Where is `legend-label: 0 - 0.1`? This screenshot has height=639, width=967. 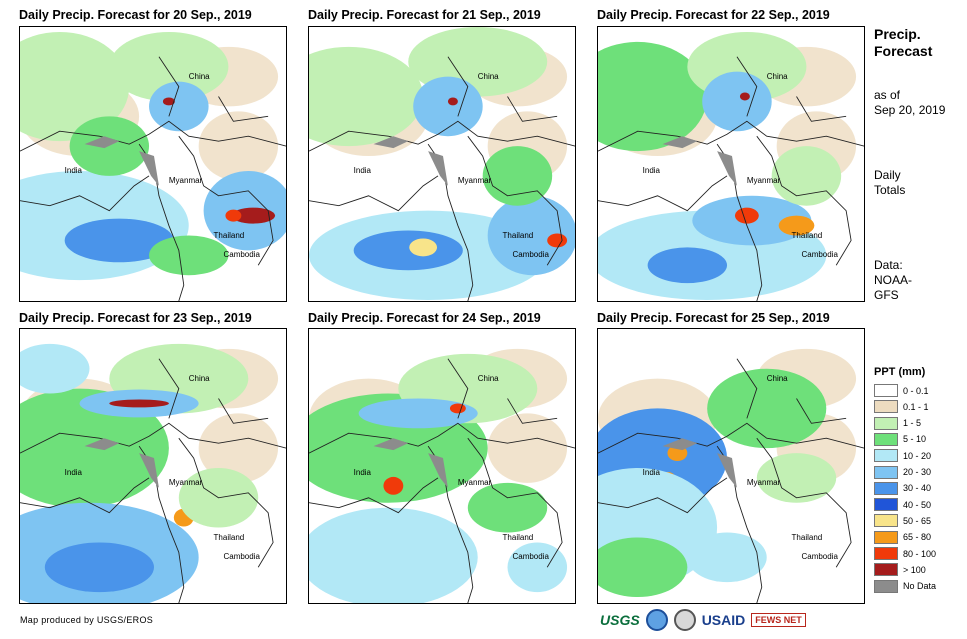 legend-label: 0 - 0.1 is located at coordinates (916, 390).